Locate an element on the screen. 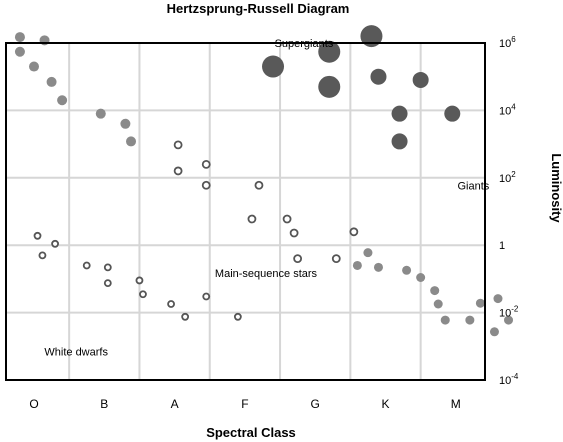 The width and height of the screenshot is (563, 442). y-tick-labels: 10⁶ 10⁴ 10² 1 10⁻² 10⁻⁴ is located at coordinates (509, 211).